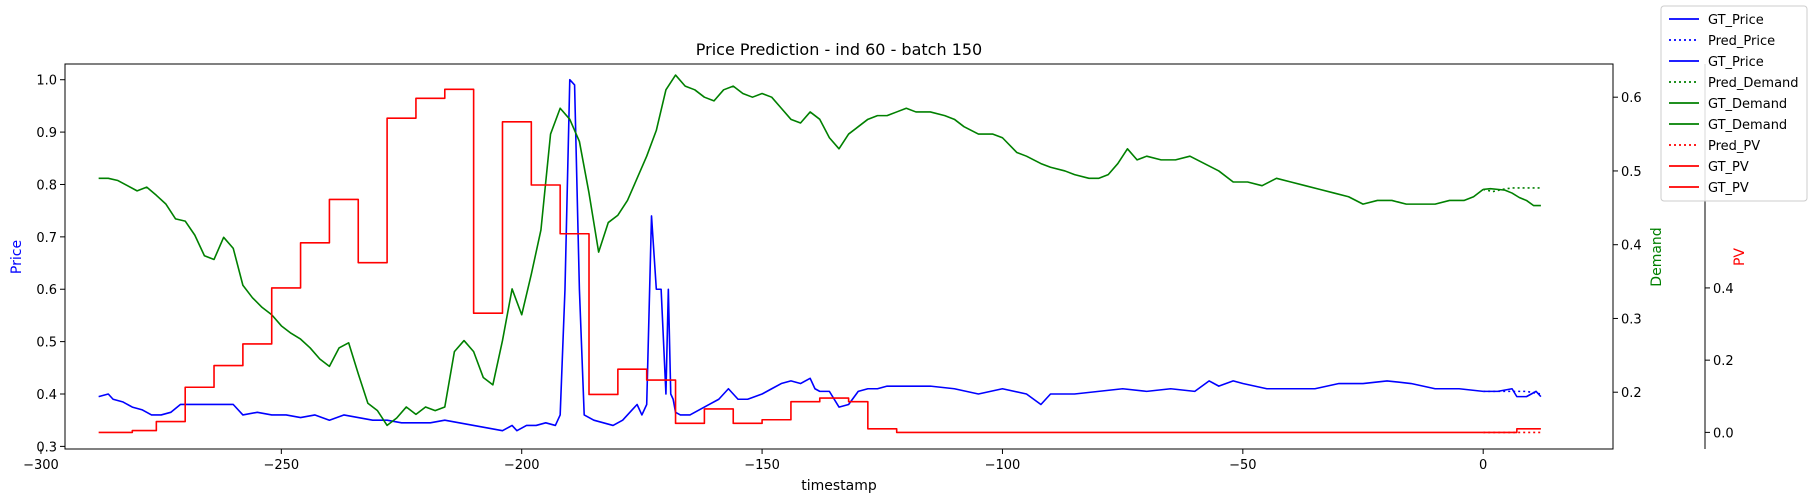 The image size is (1814, 501). I want to click on legend-label: Pred_Price, so click(1741, 41).